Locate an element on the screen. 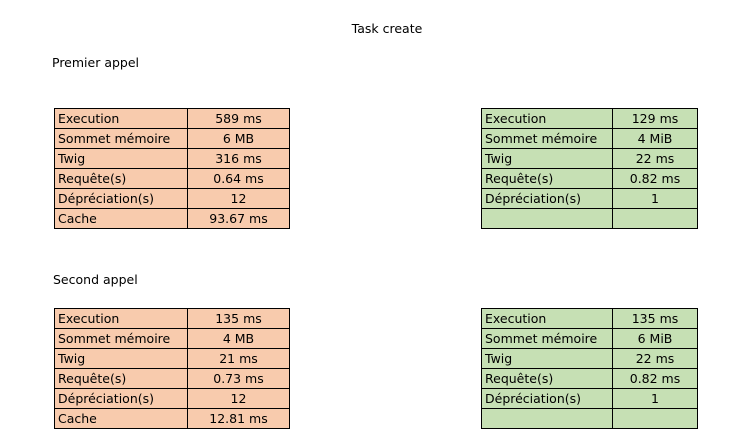 The height and width of the screenshot is (442, 754). section-heading-premier: Premier appel is located at coordinates (96, 62).